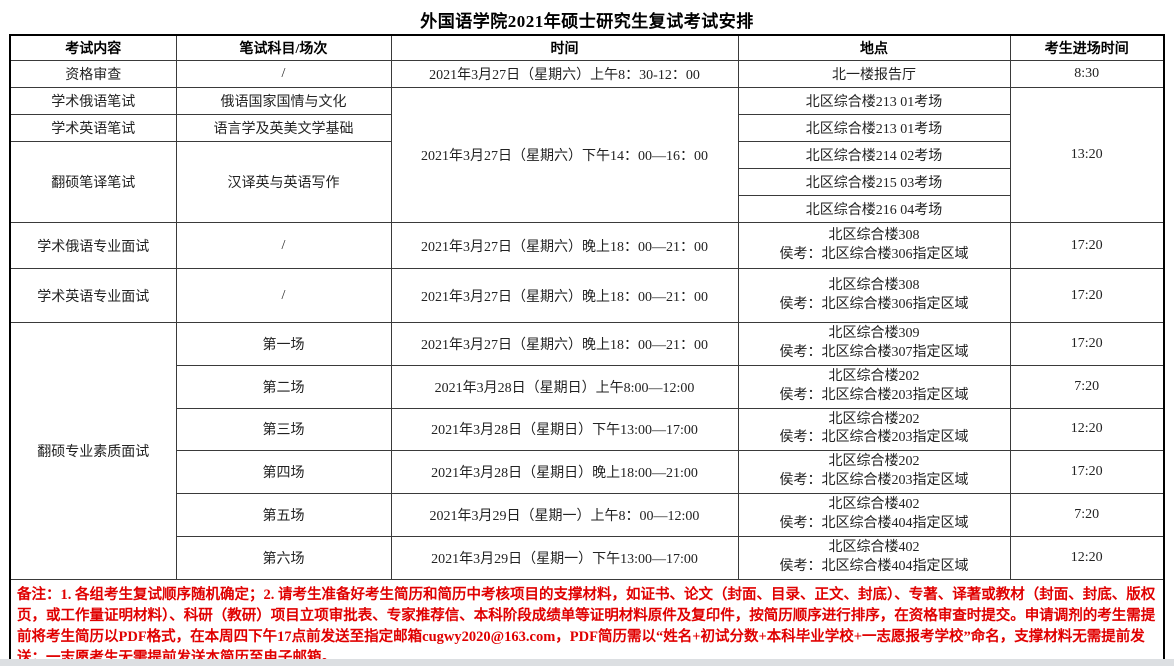  I want to click on cell-location-interview-russian: 北区综合楼308 侯考：北区综合楼306指定区域, so click(874, 245).